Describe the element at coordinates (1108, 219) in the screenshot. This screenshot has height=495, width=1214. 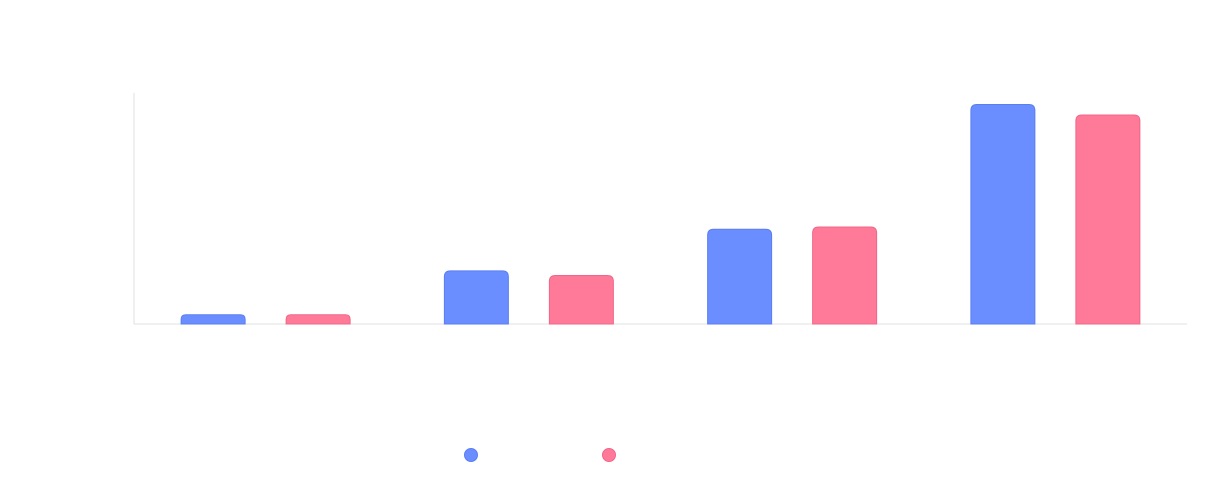
I see `bar-series2-category4` at that location.